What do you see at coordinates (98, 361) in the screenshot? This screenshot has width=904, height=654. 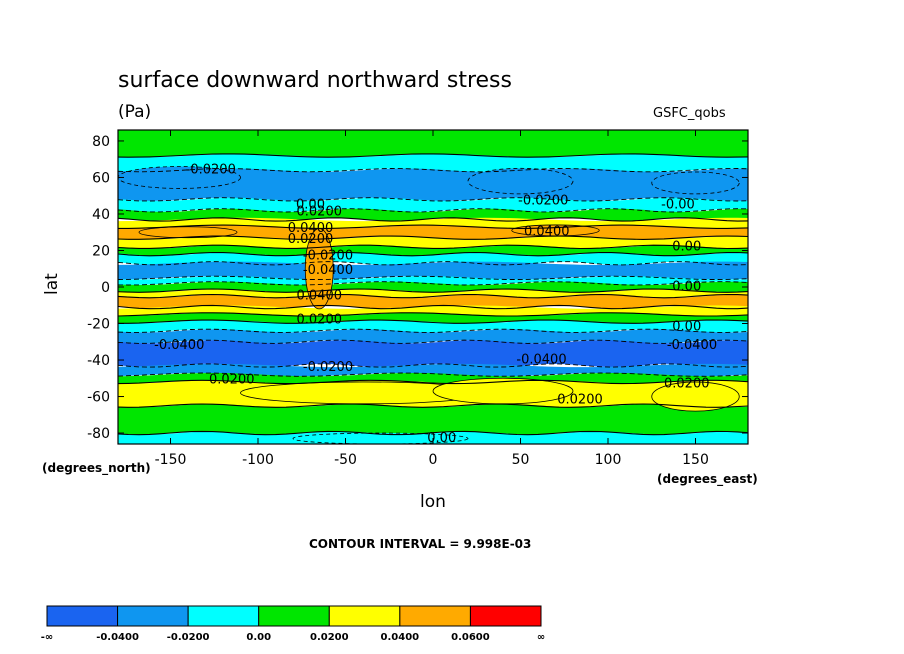 I see `y-tick-label: -40` at bounding box center [98, 361].